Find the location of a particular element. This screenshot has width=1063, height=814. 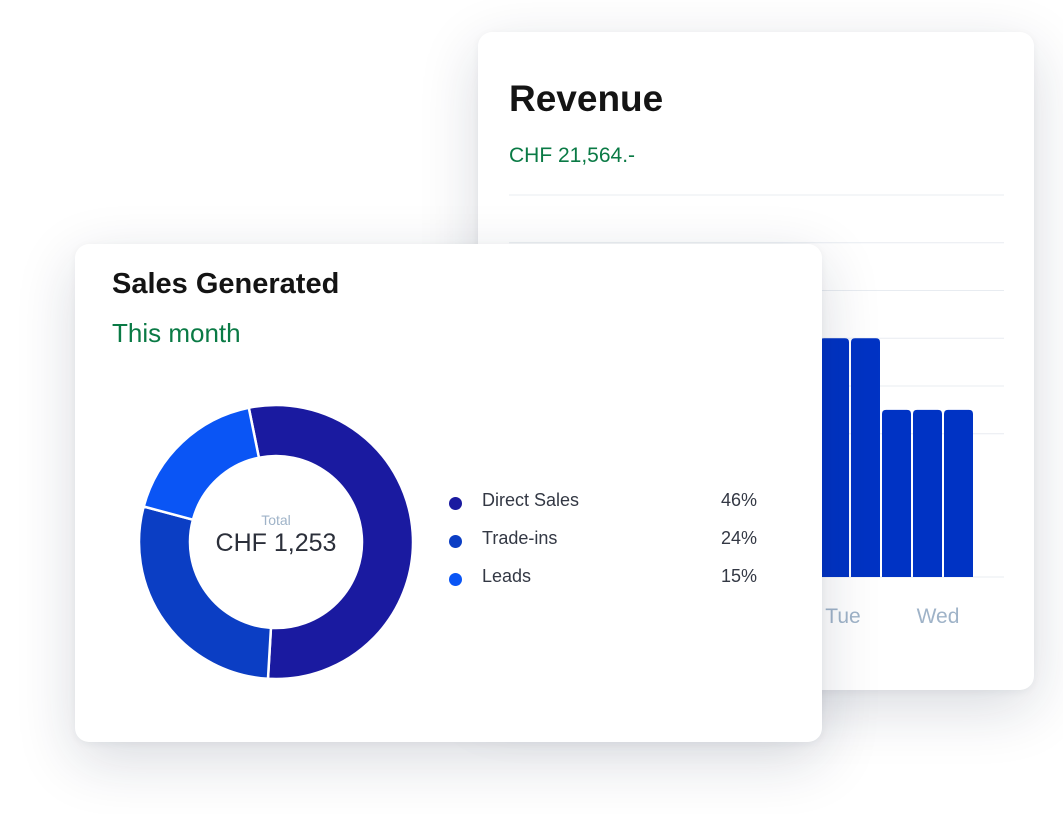

legend-item-trade-ins: Trade-ins 24% is located at coordinates (602, 547).